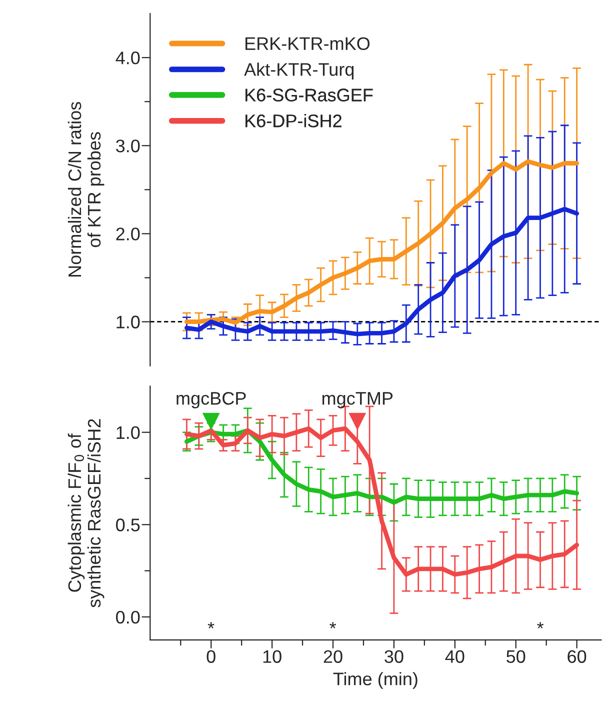 Image resolution: width=603 pixels, height=713 pixels. Describe the element at coordinates (357, 400) in the screenshot. I see `annotation: mgcTMP` at that location.